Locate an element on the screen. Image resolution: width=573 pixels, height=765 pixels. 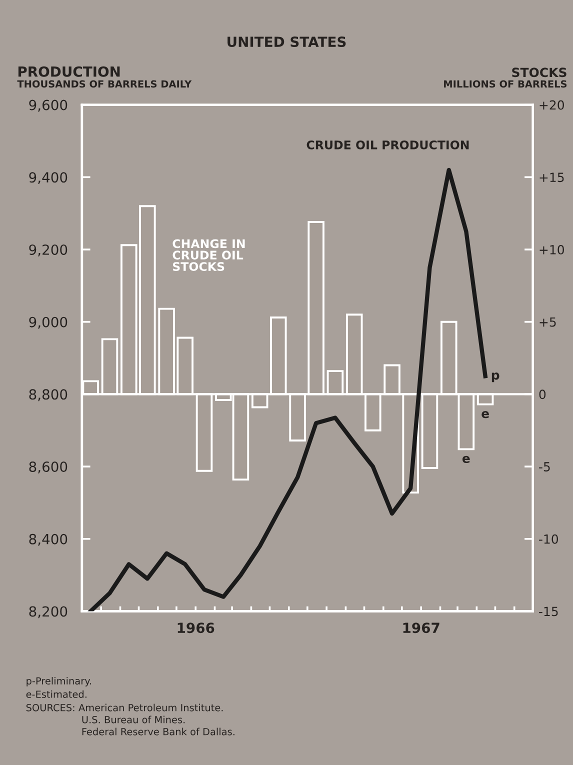
source-note: SOURCES: American Petroleum Institute. U.S. Bureau of Mines. Federal Reserve Bank of Dallas. is located at coordinates (130, 720).